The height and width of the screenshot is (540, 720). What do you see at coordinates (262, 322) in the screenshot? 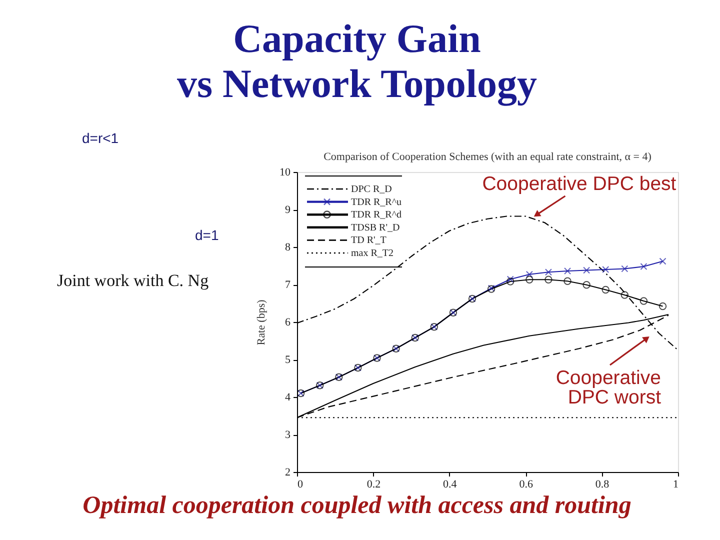
I see `y-axis-title: Rate (bps)` at bounding box center [262, 322].